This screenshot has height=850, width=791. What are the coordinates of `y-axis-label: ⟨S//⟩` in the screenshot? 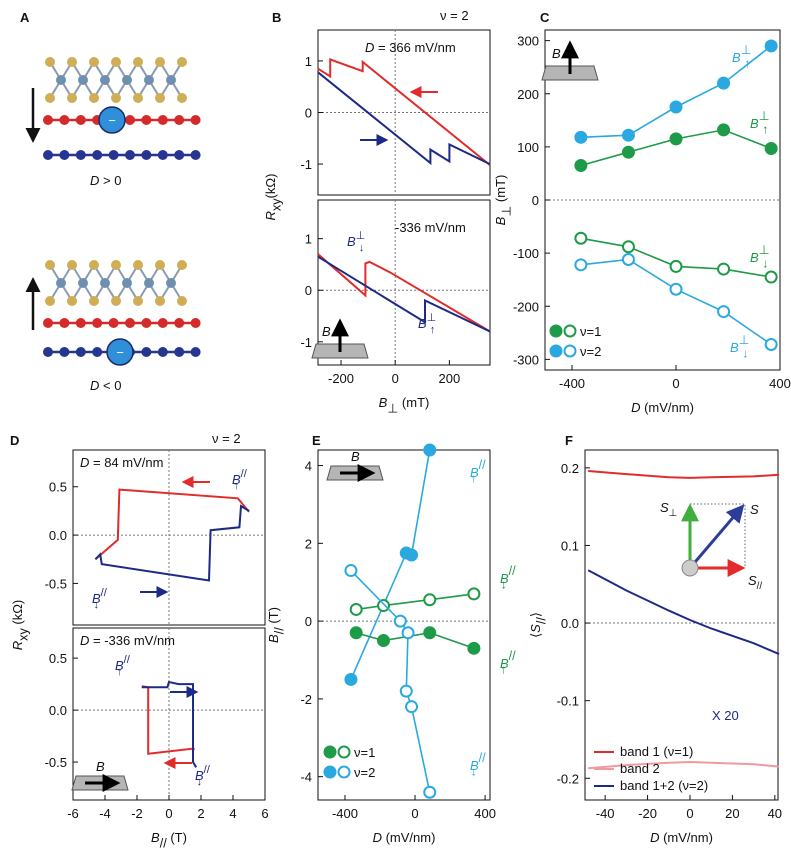 It's located at (538, 625).